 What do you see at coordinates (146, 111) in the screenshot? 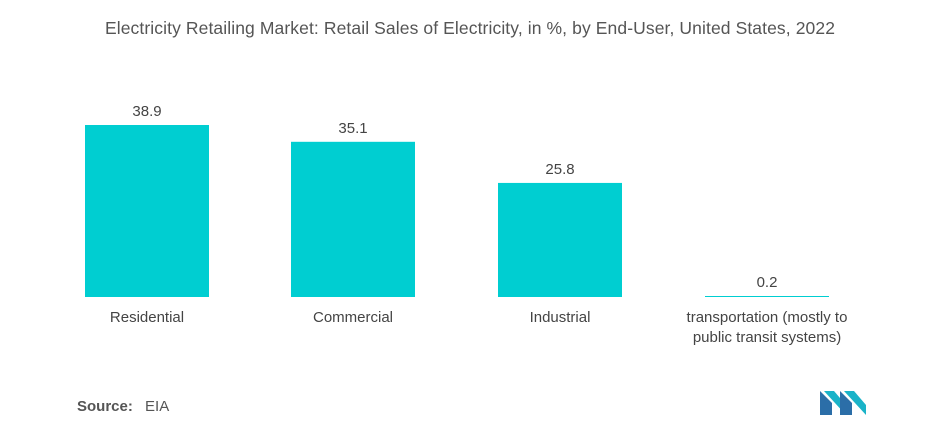
I see `data-label-0: 38.9` at bounding box center [146, 111].